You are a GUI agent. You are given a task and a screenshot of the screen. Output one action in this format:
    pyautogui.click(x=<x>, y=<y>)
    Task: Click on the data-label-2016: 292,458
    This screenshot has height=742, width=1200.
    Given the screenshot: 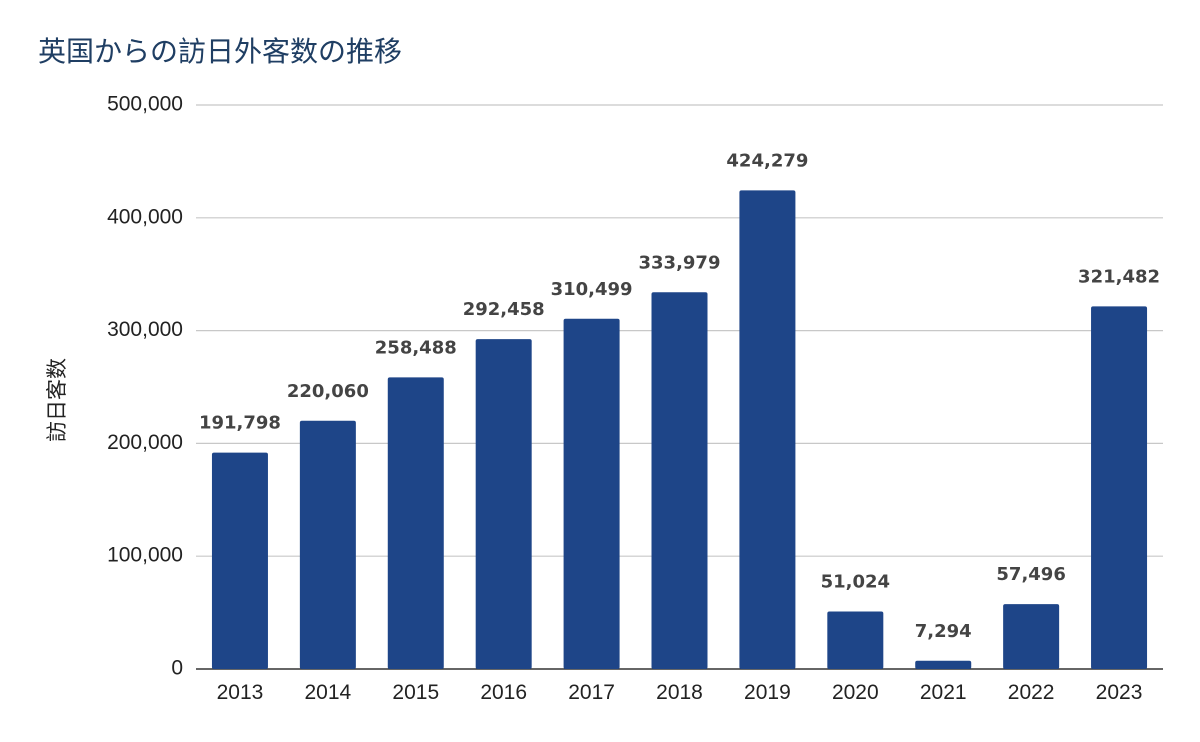 What is the action you would take?
    pyautogui.click(x=504, y=309)
    